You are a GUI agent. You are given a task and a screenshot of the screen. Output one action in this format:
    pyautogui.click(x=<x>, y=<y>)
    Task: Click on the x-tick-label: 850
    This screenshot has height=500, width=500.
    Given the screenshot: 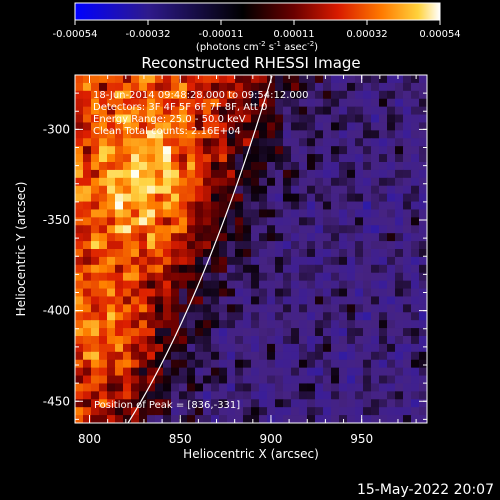 What is the action you would take?
    pyautogui.click(x=180, y=439)
    